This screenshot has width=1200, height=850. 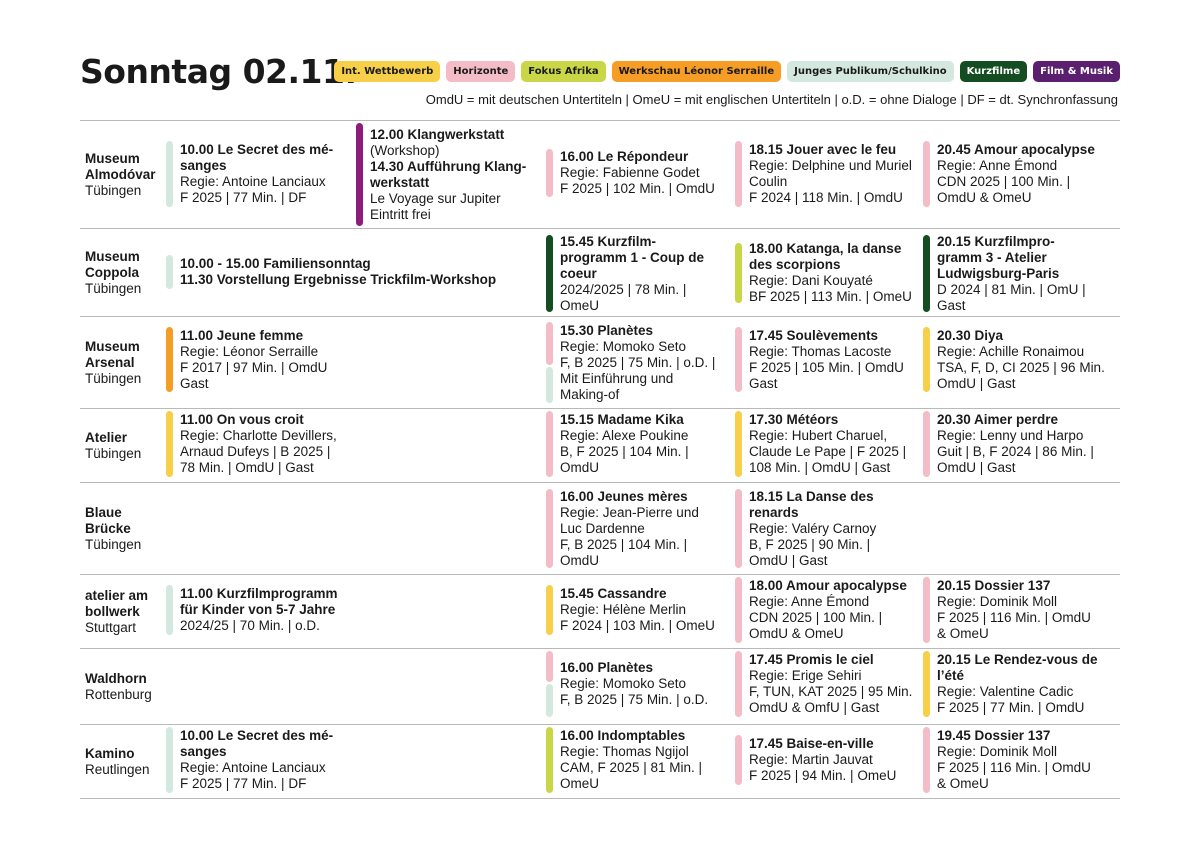 I want to click on screening-title-line: für Kinder von 5-7 Jahre, so click(x=258, y=609).